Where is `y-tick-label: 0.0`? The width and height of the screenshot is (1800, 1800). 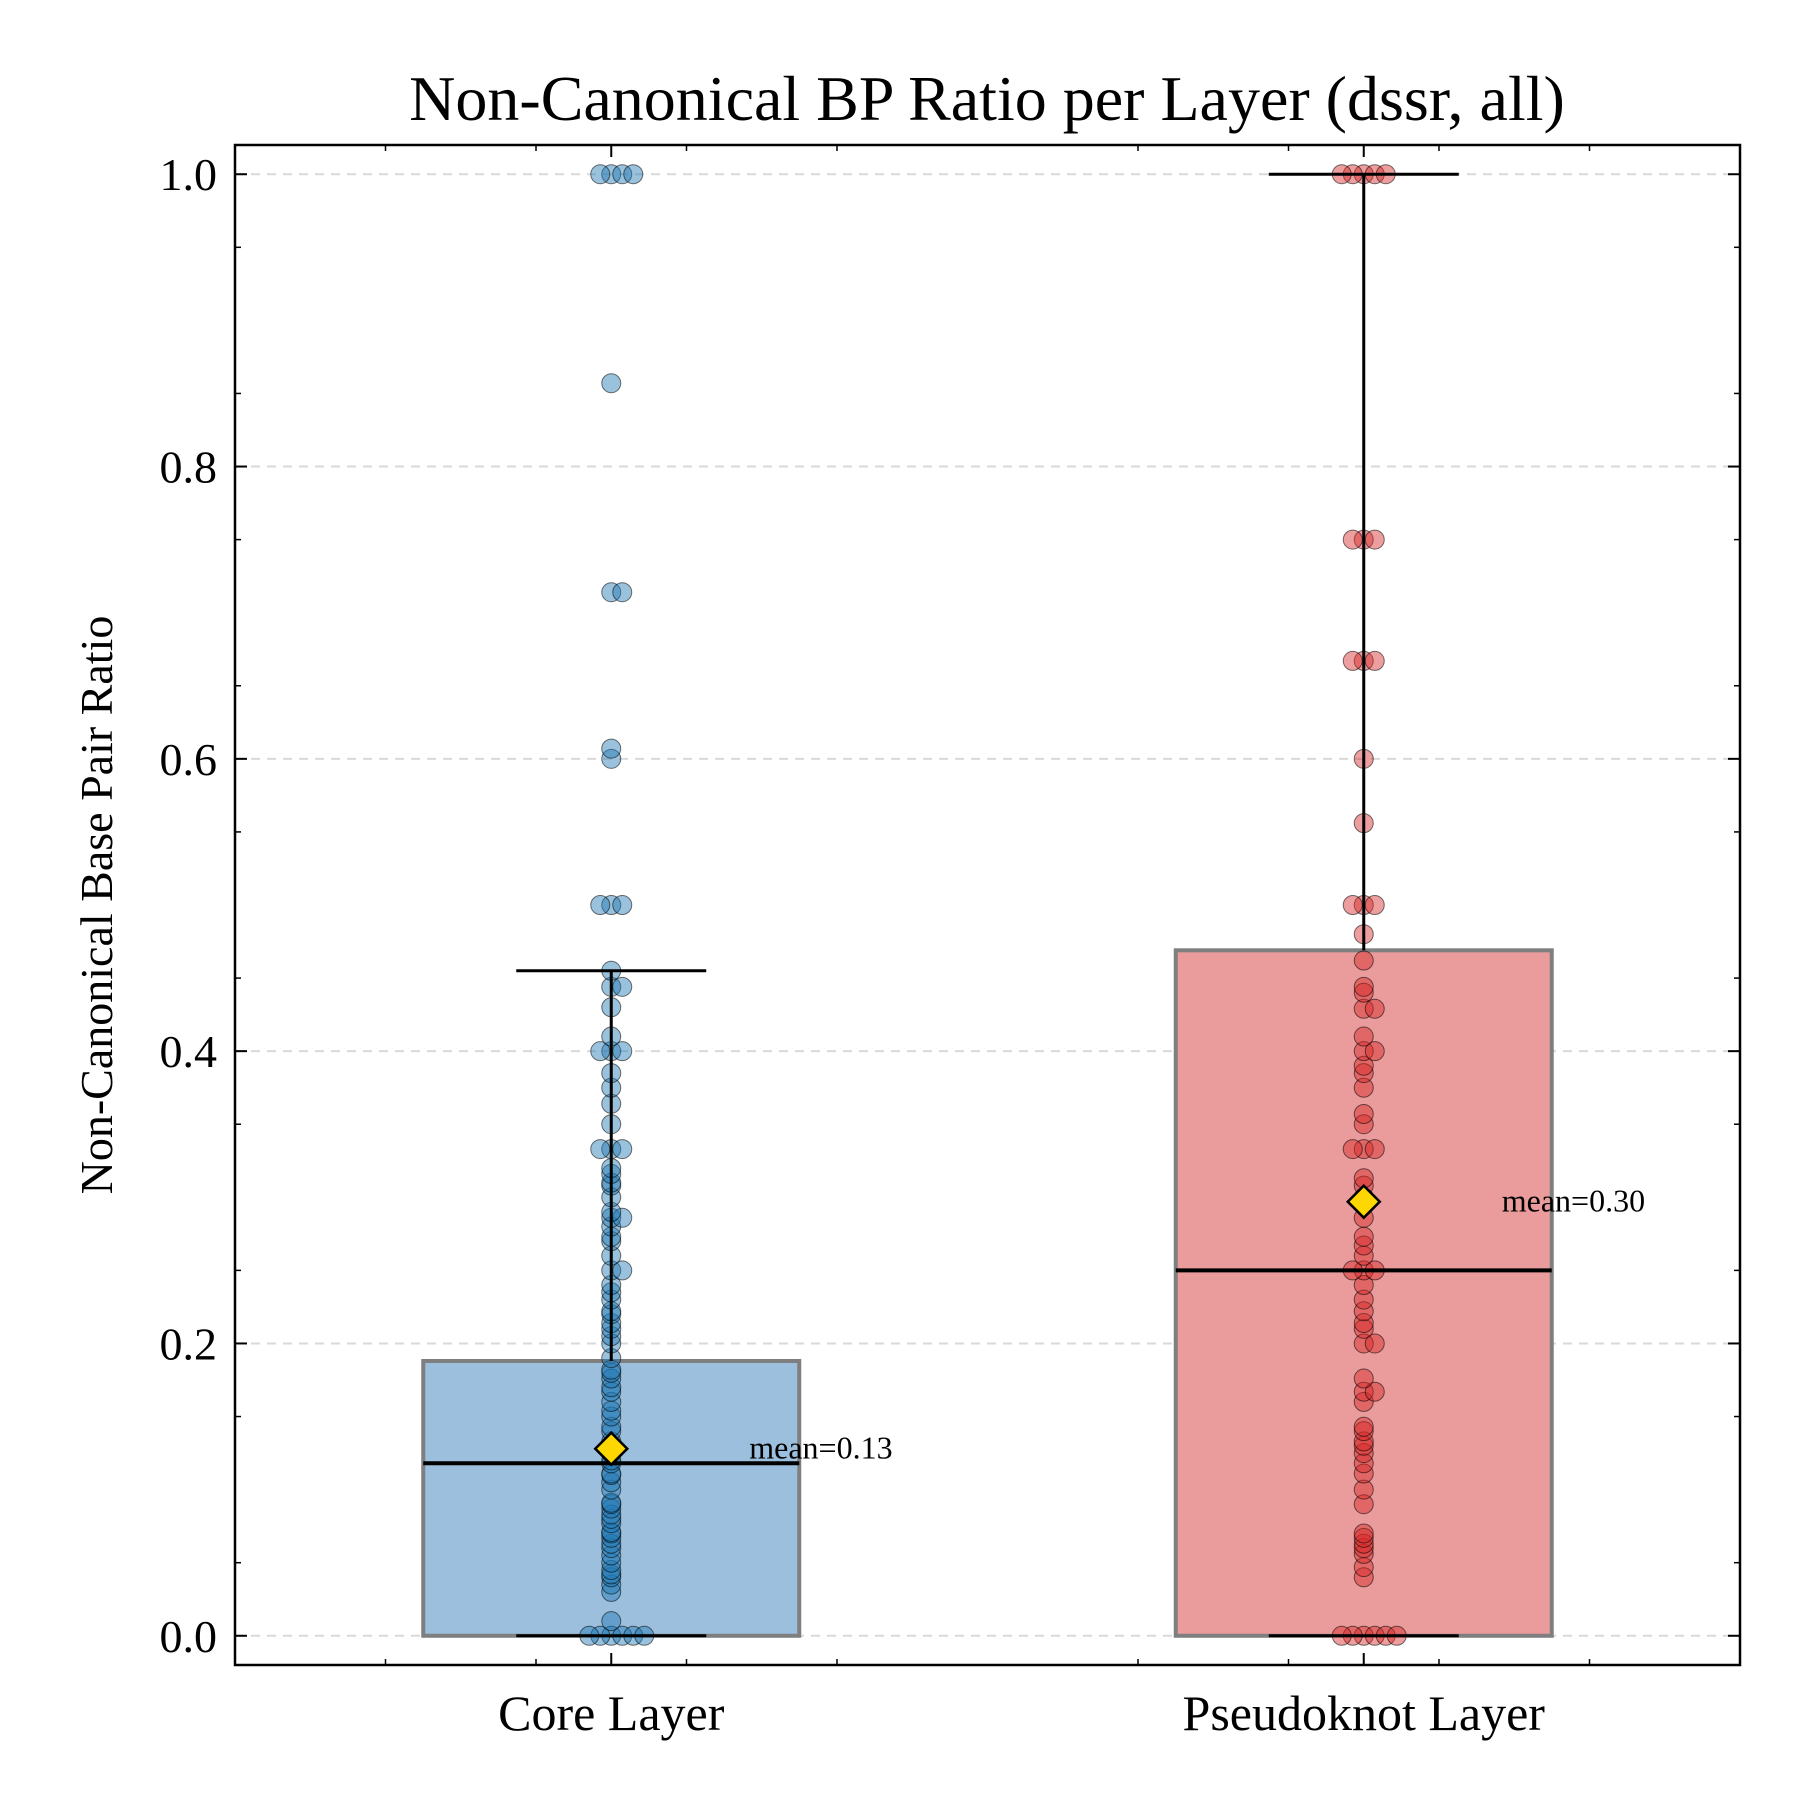 y-tick-label: 0.0 is located at coordinates (189, 1636).